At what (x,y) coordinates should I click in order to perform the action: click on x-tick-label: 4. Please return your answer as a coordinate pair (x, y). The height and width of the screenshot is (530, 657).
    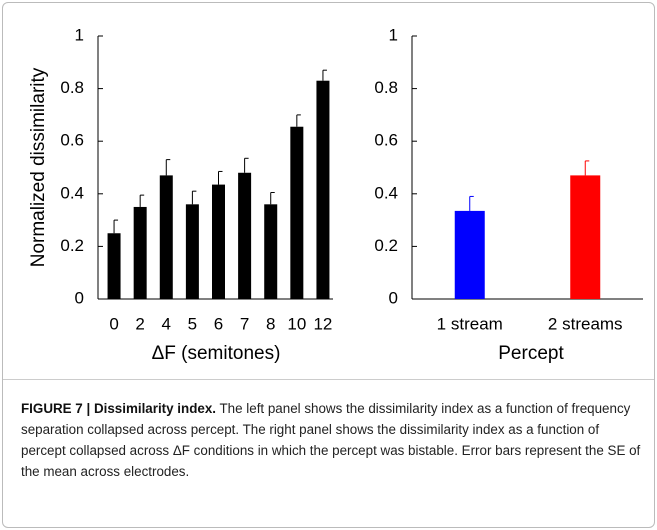
    Looking at the image, I should click on (166, 323).